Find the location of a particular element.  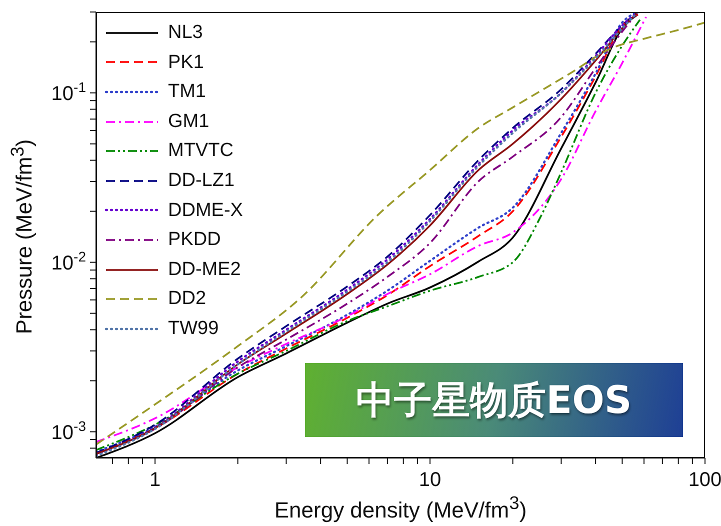

legend-label: GM1 is located at coordinates (189, 122).